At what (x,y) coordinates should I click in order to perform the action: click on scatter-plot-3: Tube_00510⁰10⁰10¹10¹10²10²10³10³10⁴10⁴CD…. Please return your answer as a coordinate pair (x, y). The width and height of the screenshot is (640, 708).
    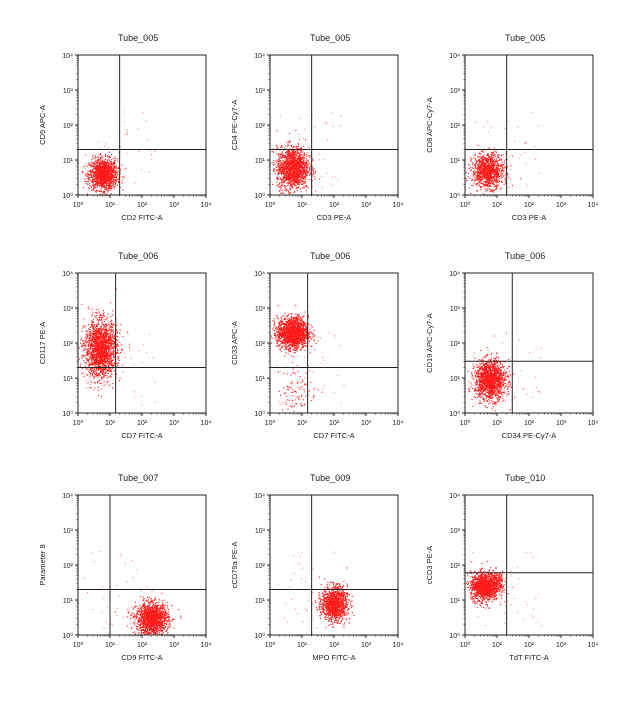
    Looking at the image, I should click on (511, 127).